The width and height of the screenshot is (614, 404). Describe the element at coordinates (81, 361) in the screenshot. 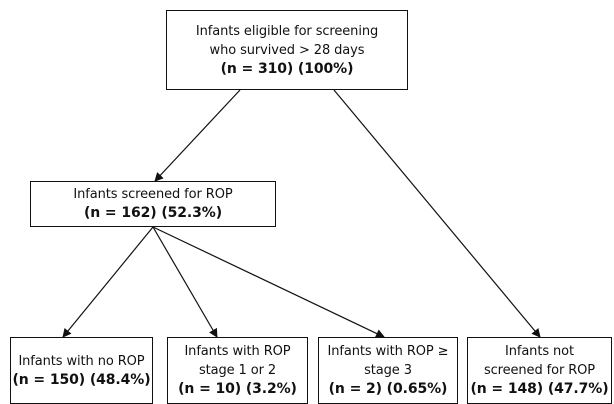

I see `no-rop-label: Infants with no ROP` at that location.